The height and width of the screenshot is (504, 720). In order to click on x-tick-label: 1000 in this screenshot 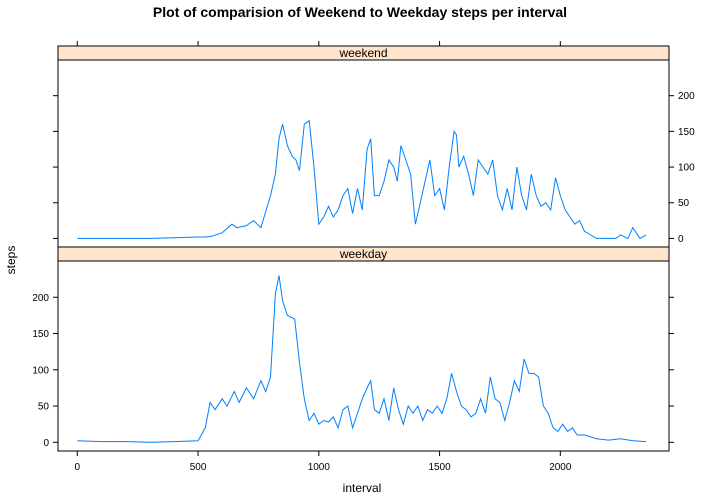, I will do `click(319, 467)`.